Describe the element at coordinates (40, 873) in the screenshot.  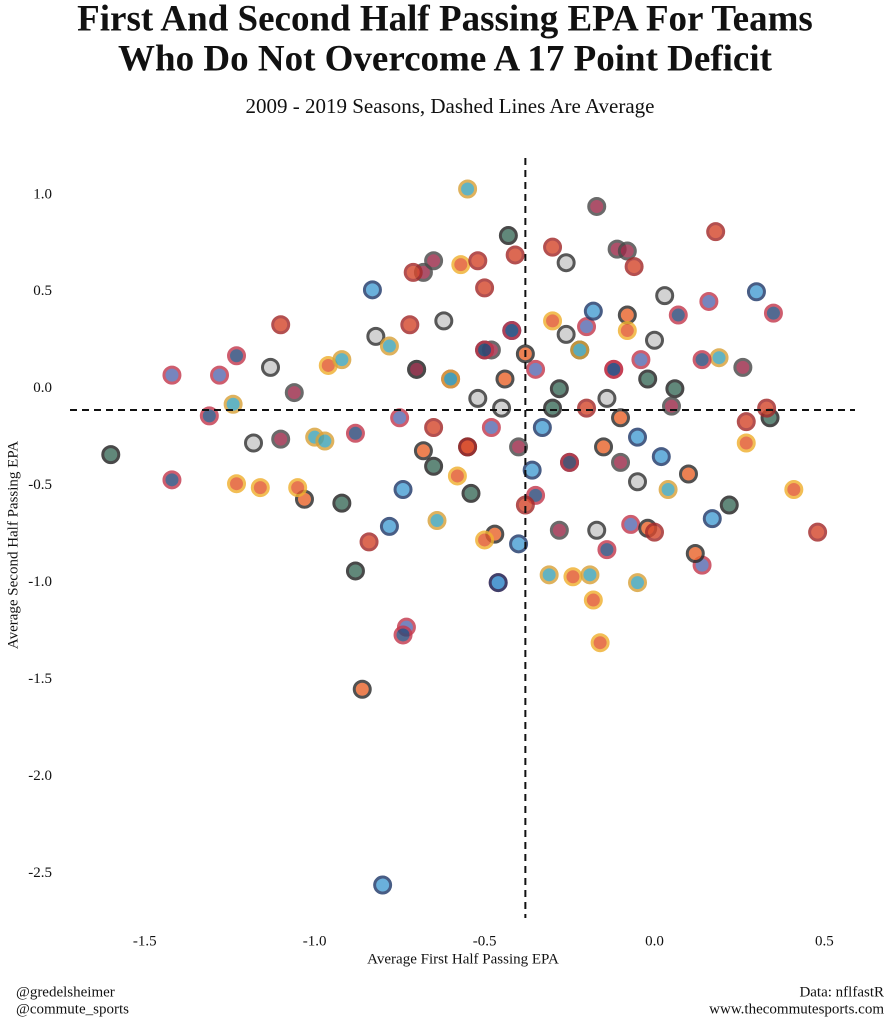
I see `y-tick-label: -2.5` at that location.